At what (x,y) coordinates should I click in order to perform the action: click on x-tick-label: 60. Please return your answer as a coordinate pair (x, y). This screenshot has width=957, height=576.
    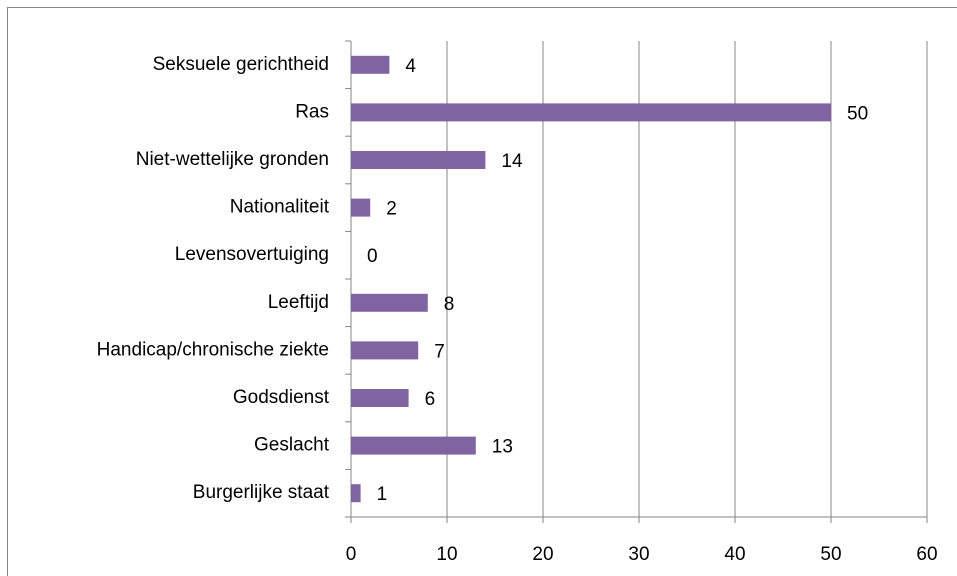
    Looking at the image, I should click on (926, 554).